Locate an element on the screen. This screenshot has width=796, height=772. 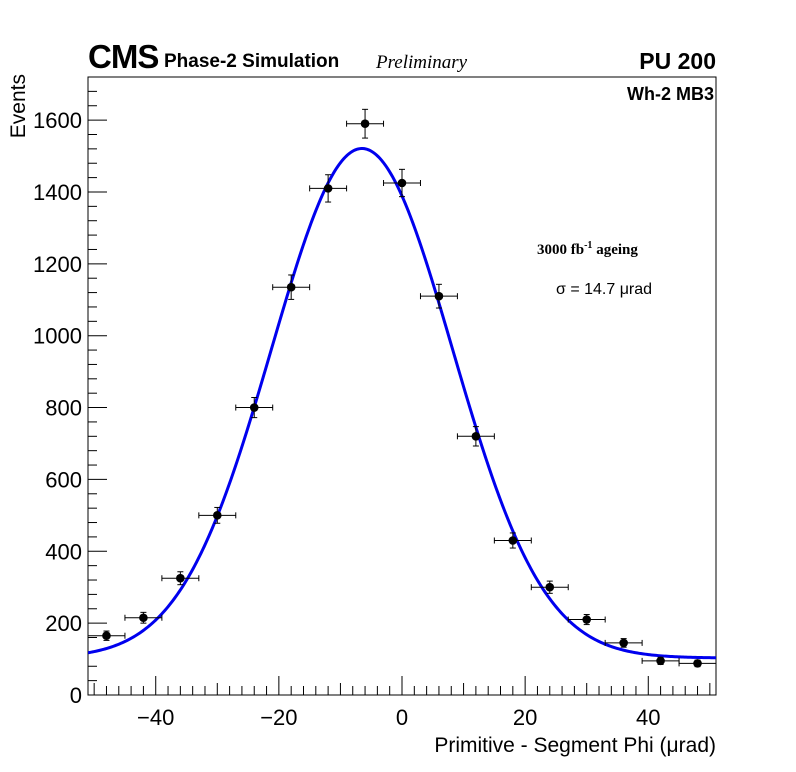
pileup-label: PU 200 is located at coordinates (677, 61).